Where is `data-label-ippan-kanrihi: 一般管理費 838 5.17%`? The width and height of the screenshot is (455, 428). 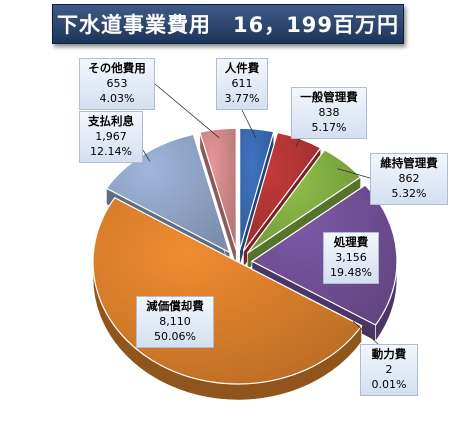 data-label-ippan-kanrihi: 一般管理費 838 5.17% is located at coordinates (329, 113).